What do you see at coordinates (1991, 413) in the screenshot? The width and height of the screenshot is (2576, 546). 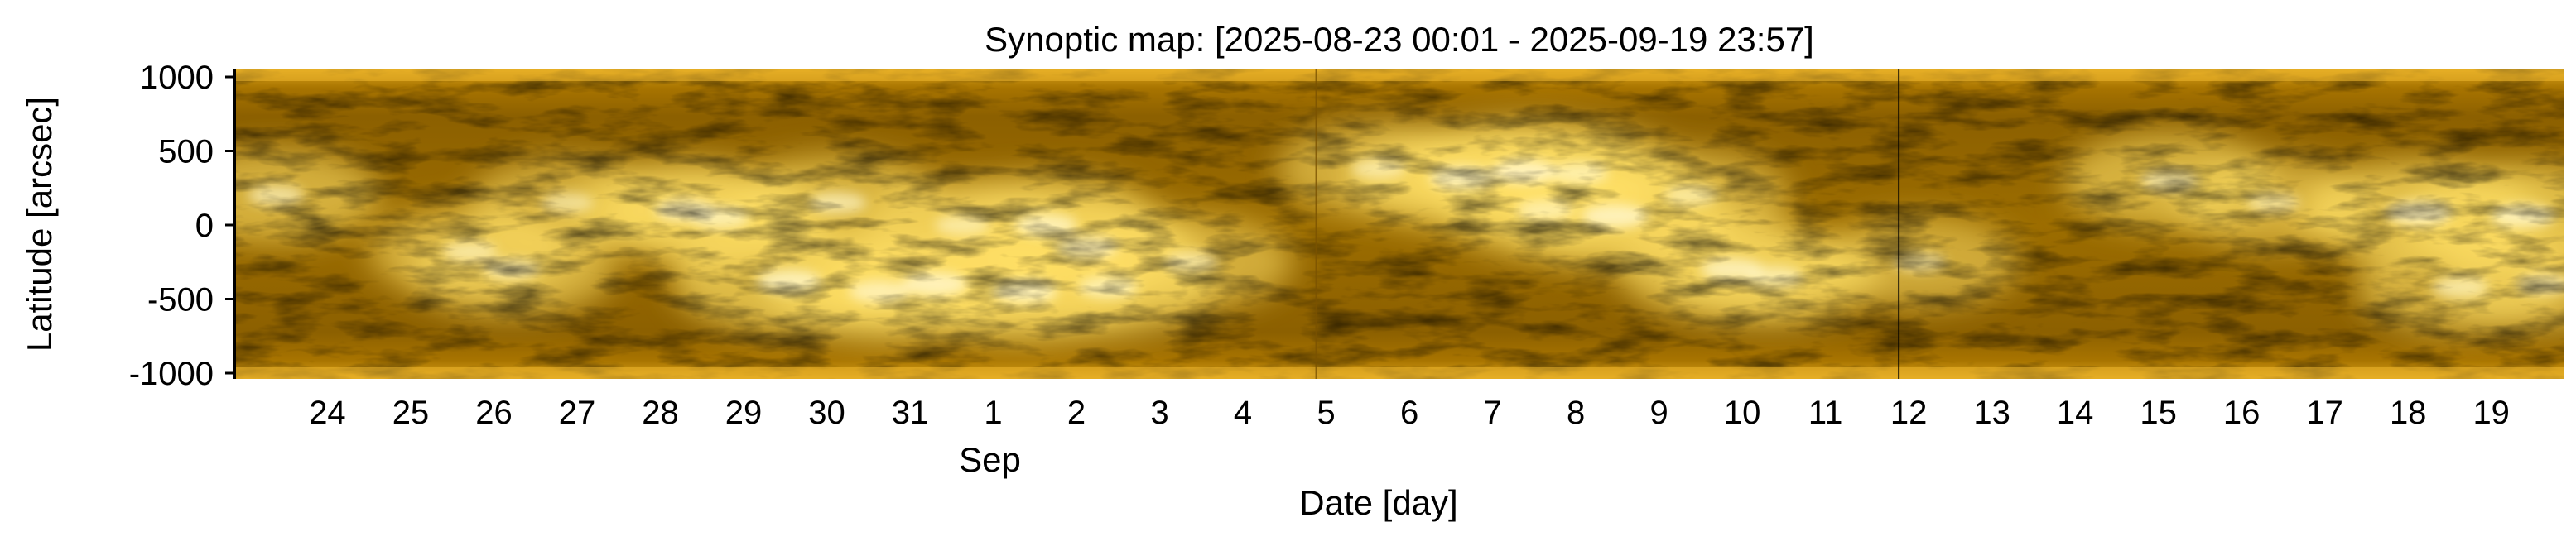 I see `x-tick-label: 13` at bounding box center [1991, 413].